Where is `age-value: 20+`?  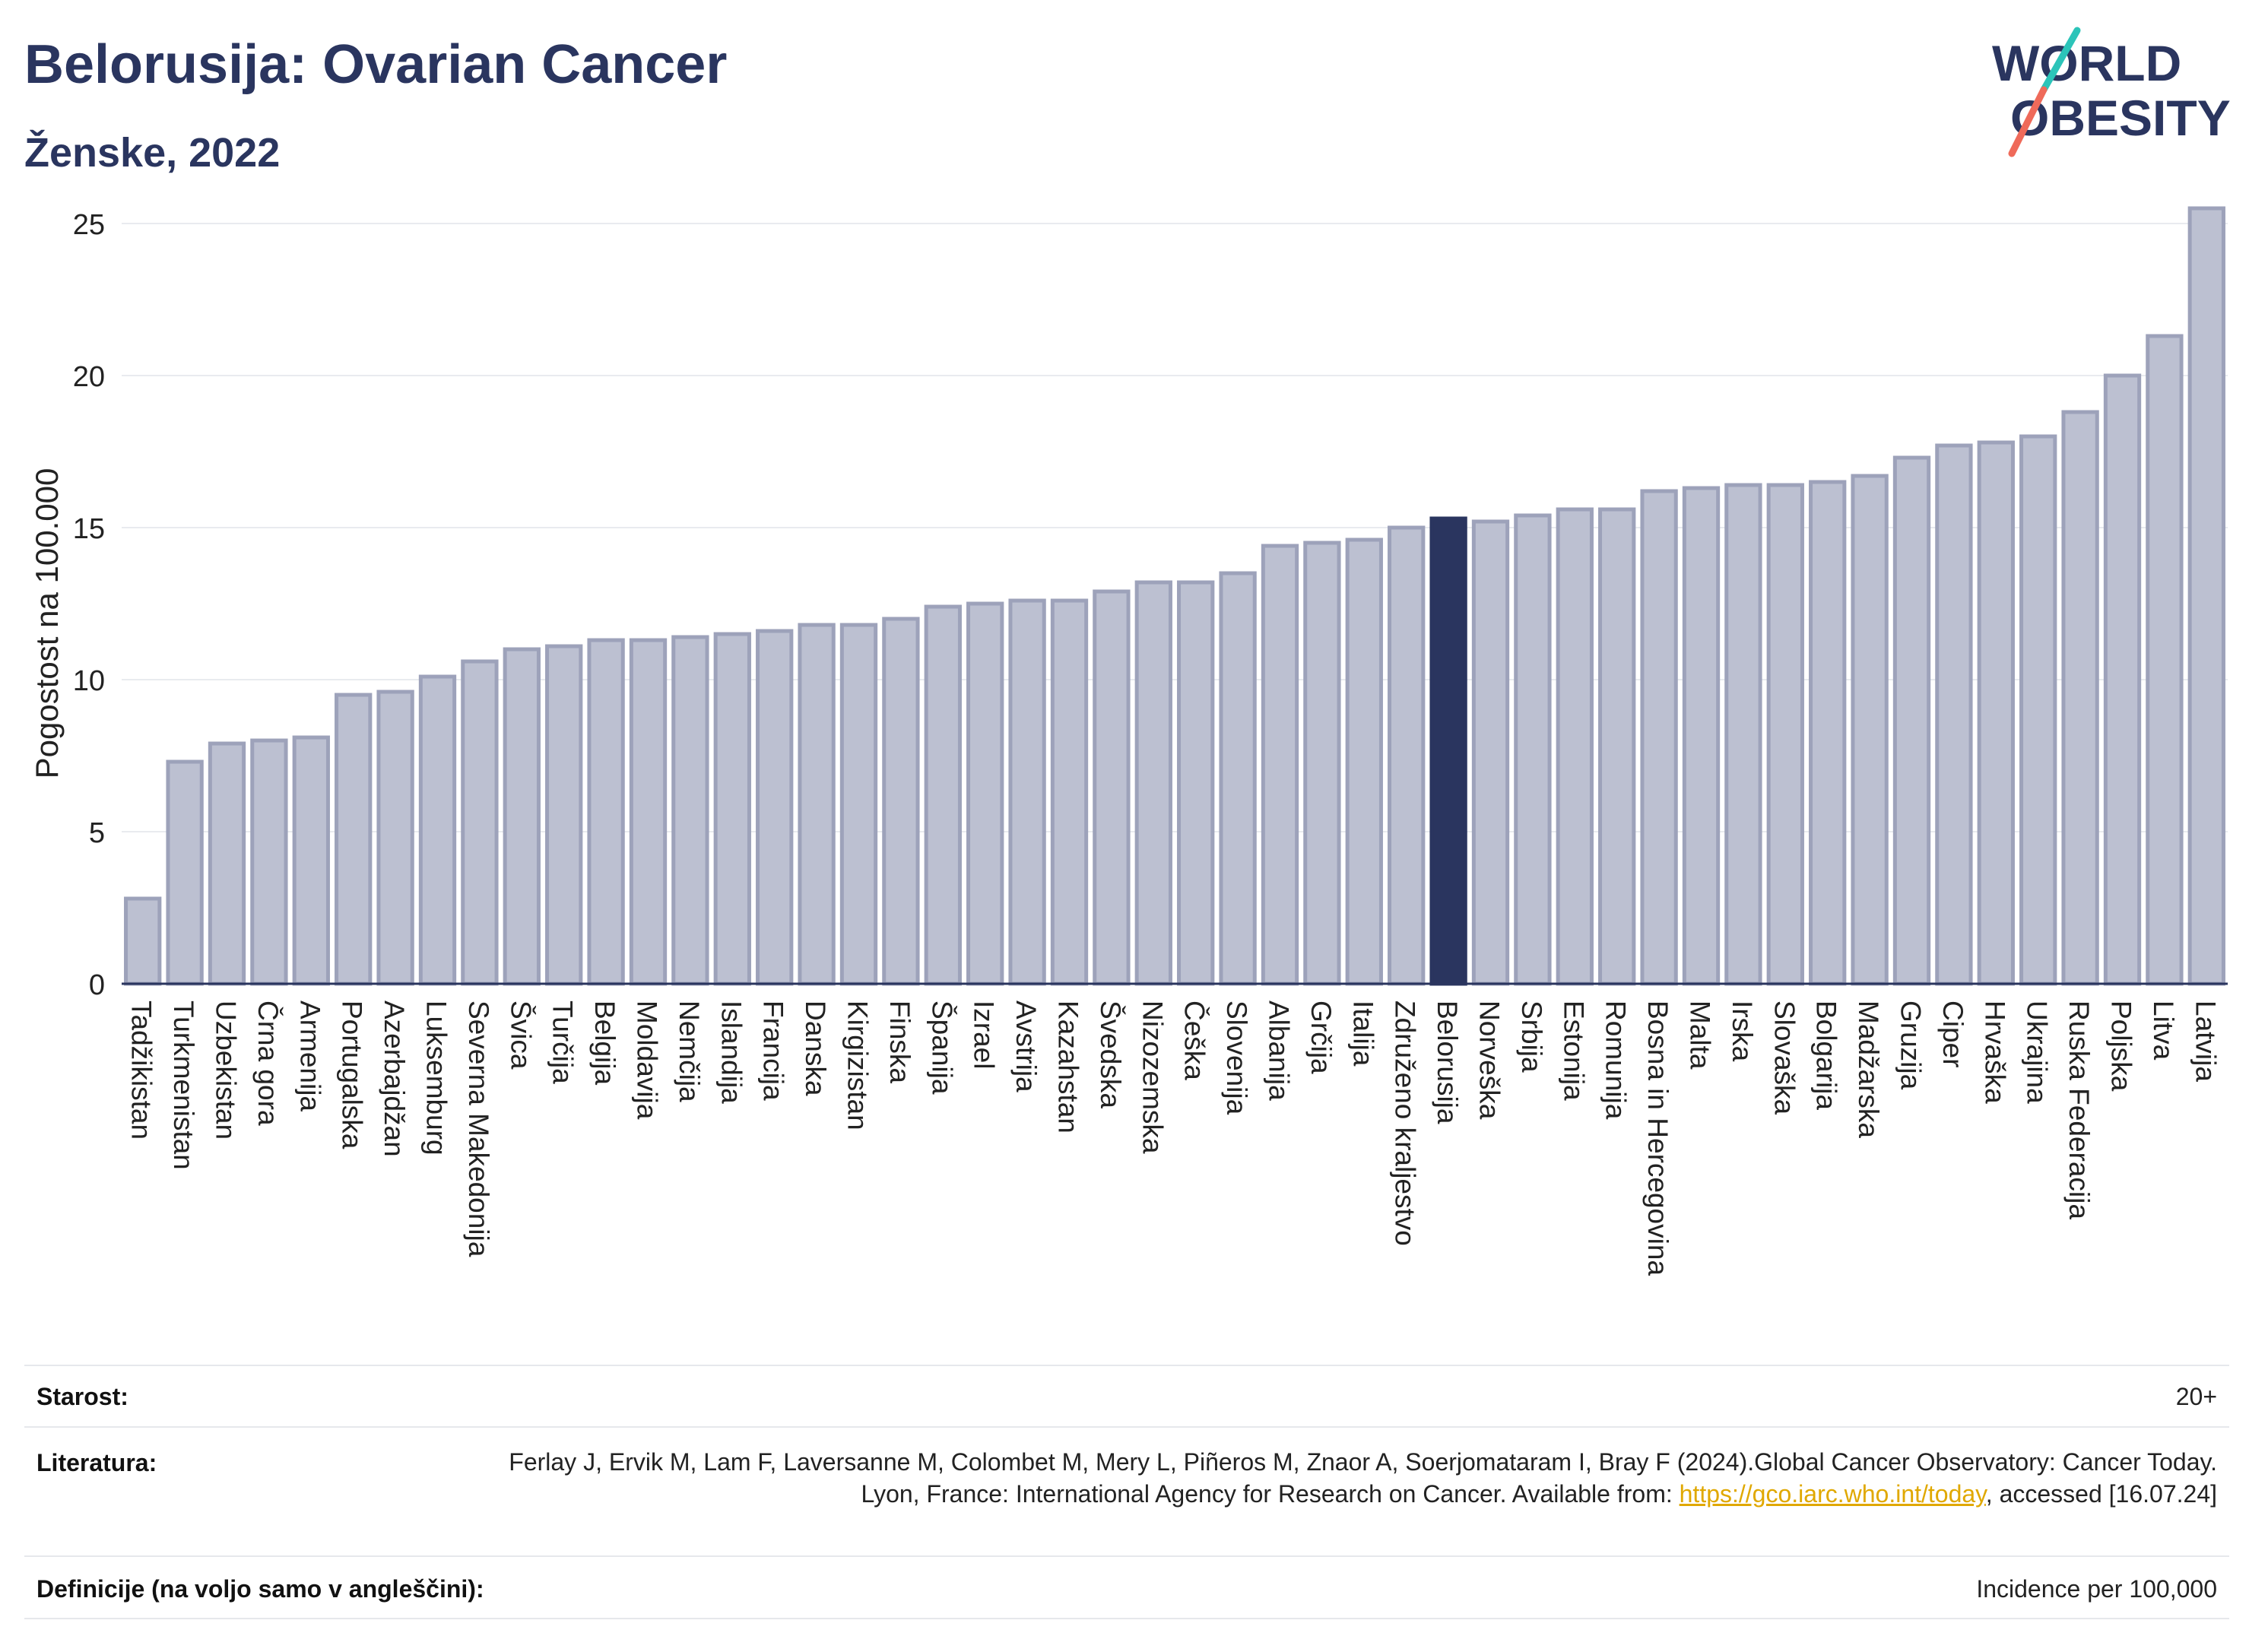 age-value: 20+ is located at coordinates (2196, 1396).